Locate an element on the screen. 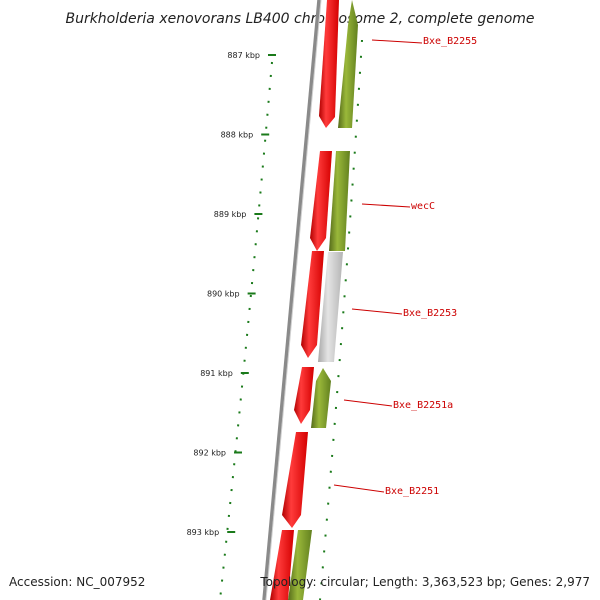  gene-label: wecC is located at coordinates (423, 206).